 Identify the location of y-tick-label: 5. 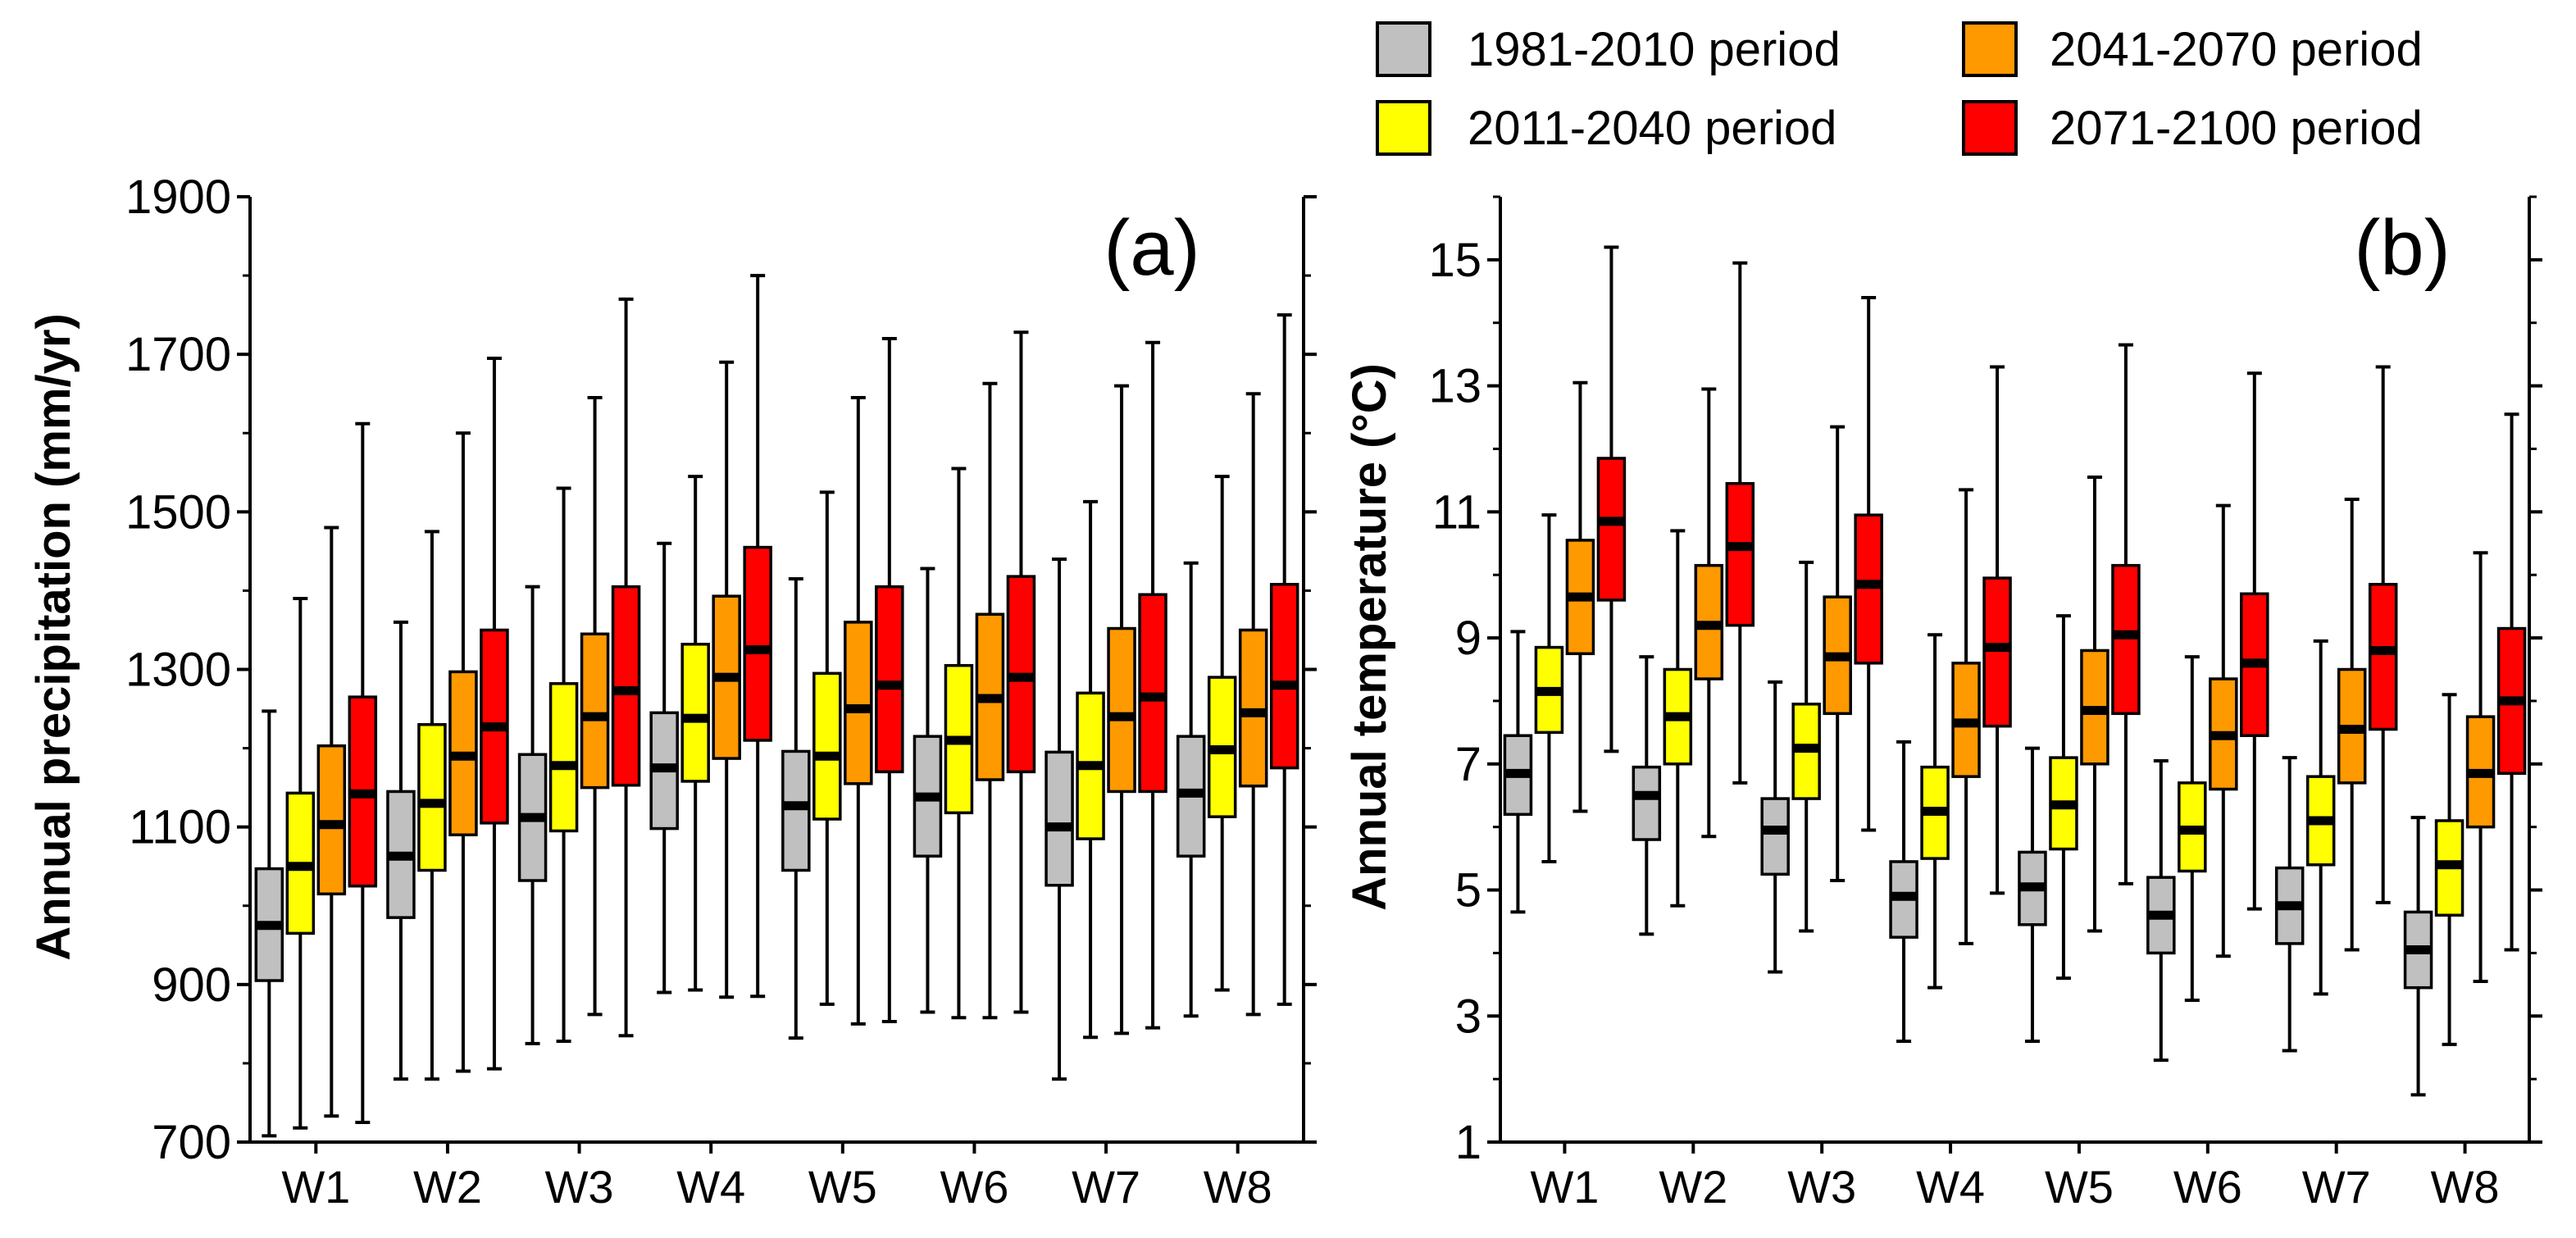
(1468, 891).